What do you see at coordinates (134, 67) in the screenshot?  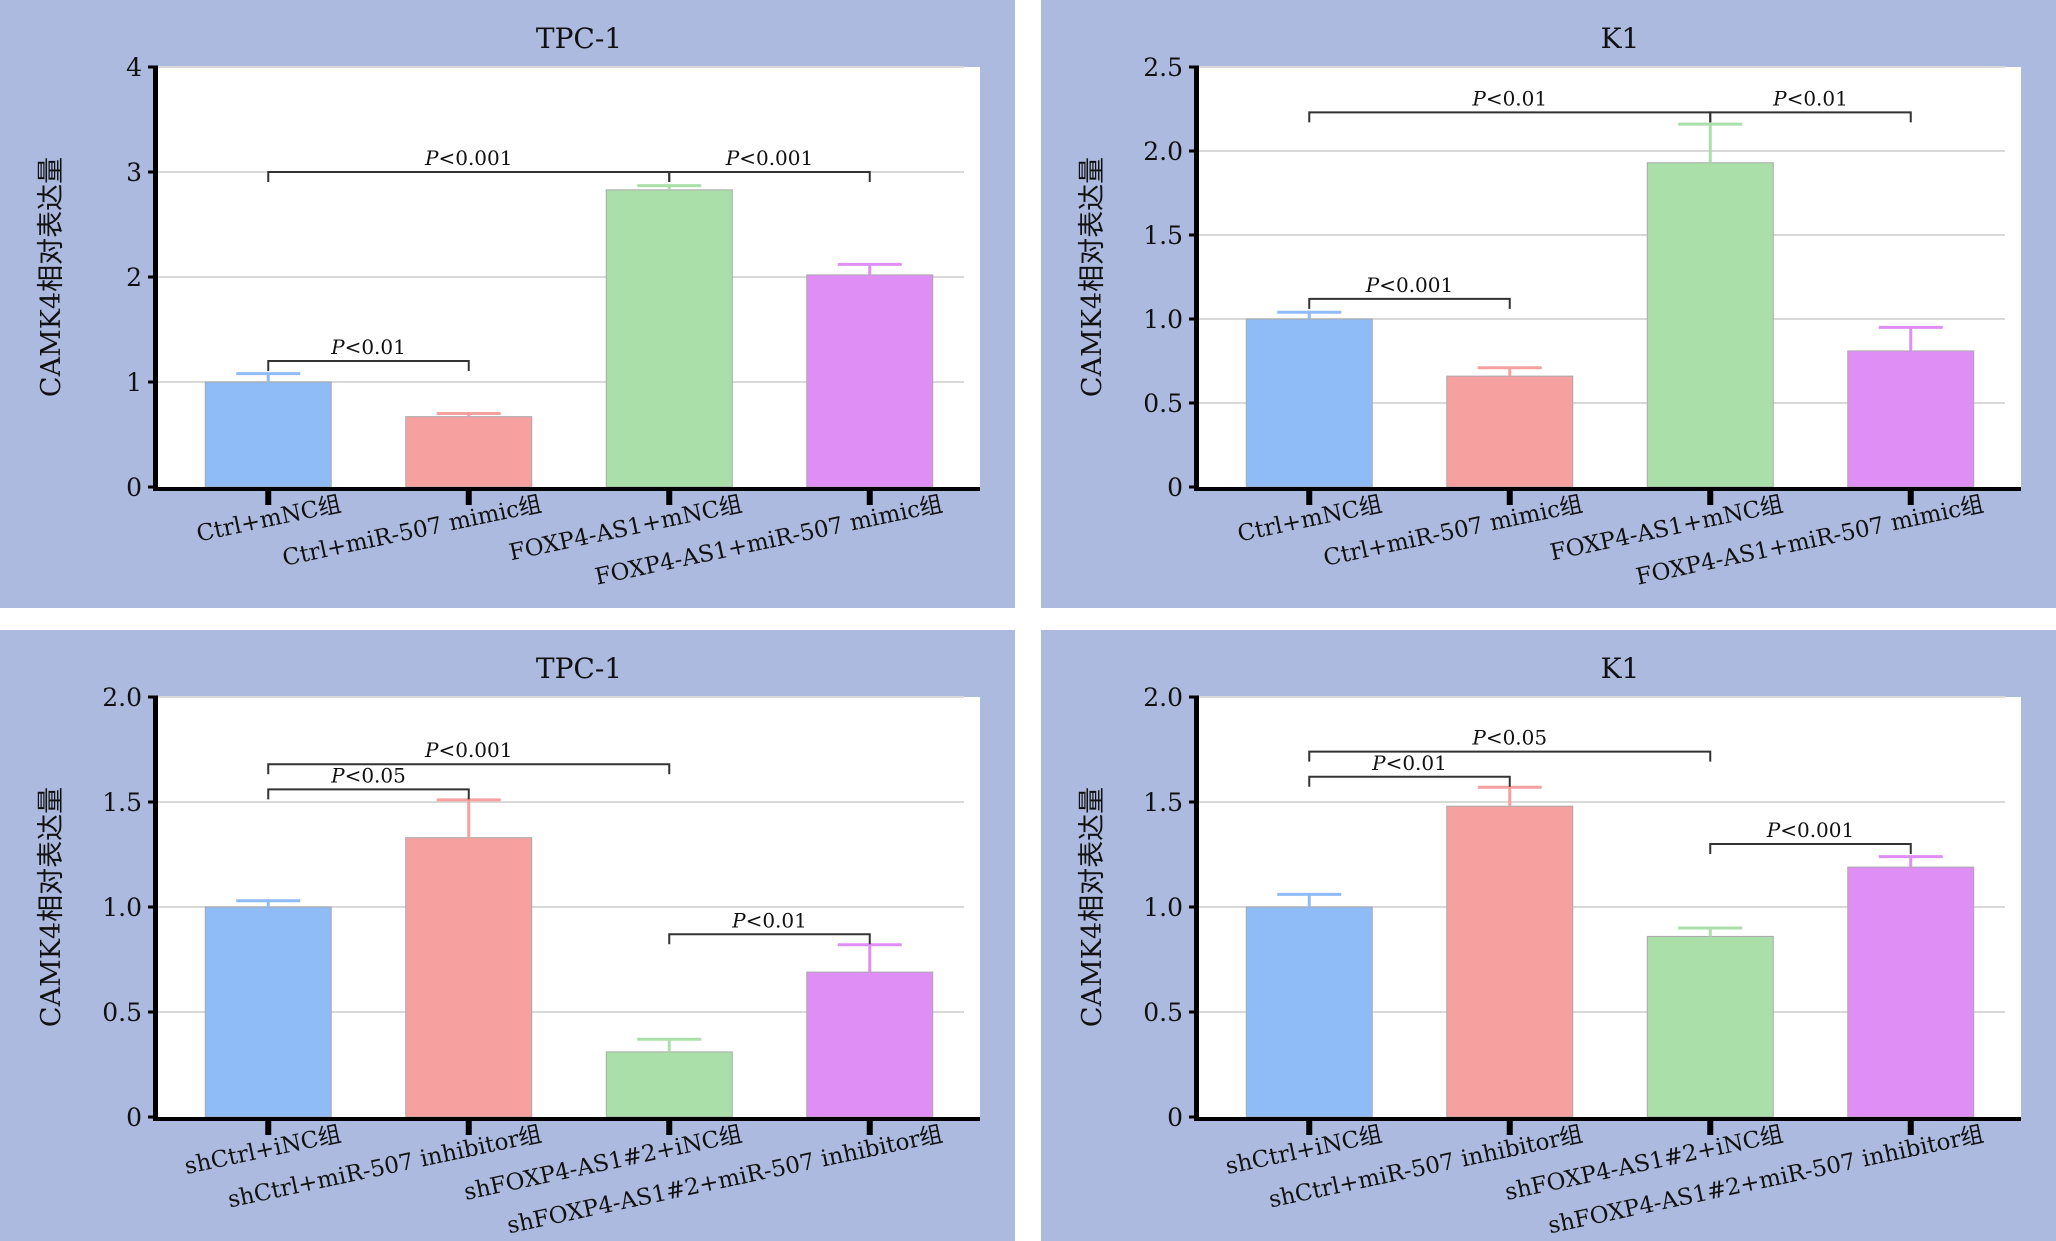 I see `y-tick-label: 4` at bounding box center [134, 67].